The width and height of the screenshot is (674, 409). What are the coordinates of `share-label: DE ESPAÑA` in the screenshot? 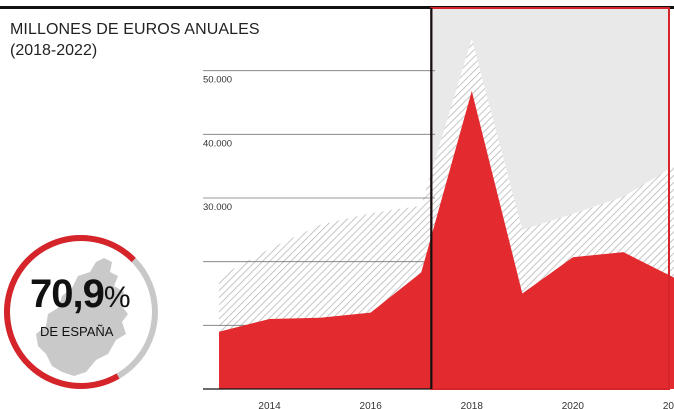 It's located at (77, 331).